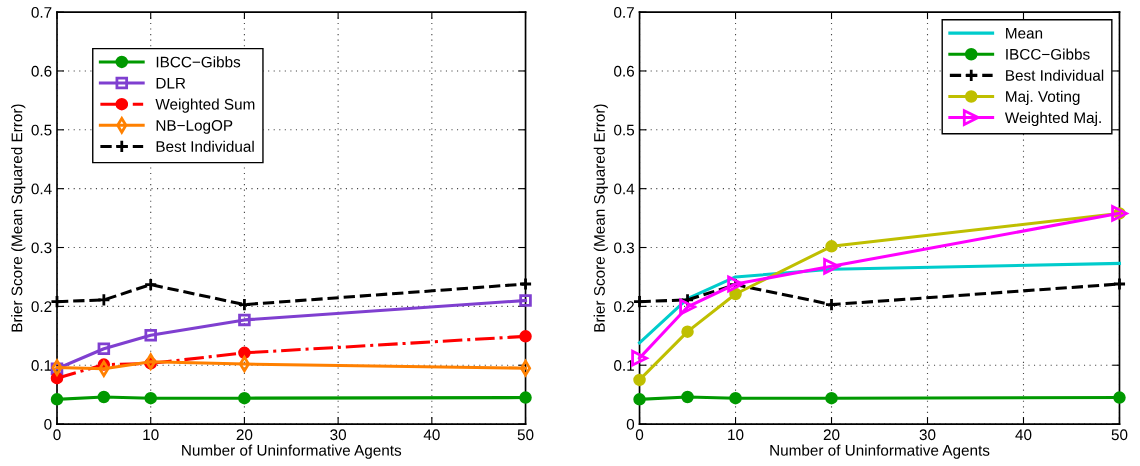  What do you see at coordinates (194, 126) in the screenshot?
I see `legend-label: NB−LogOP` at bounding box center [194, 126].